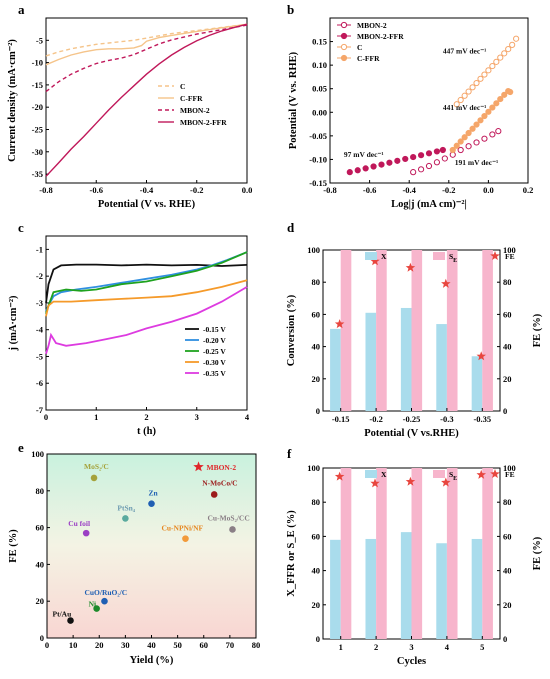 This screenshot has width=550, height=679. I want to click on x-tick-label: -0.35, so click(482, 419).